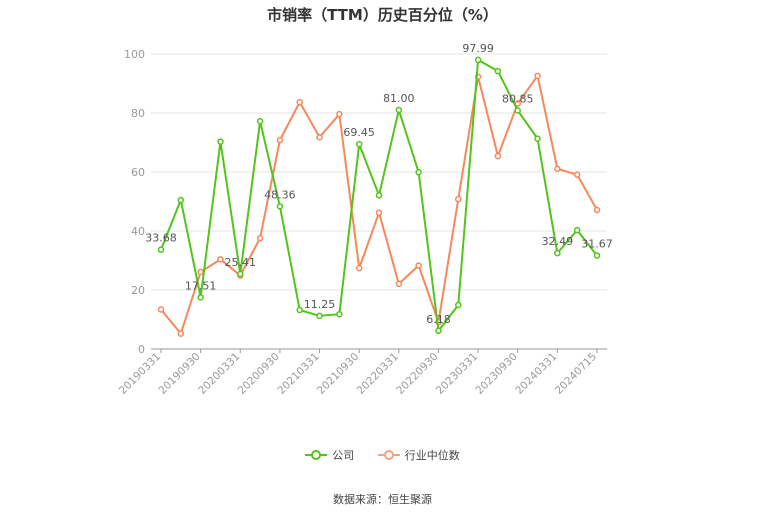  I want to click on x-tick-label: 20190930, so click(179, 374).